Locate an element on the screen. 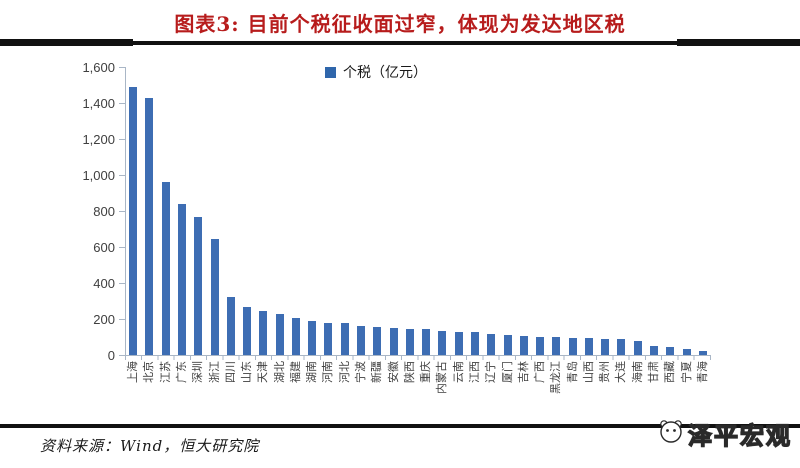 Image resolution: width=800 pixels, height=468 pixels. x-axis-ticks is located at coordinates (418, 358).